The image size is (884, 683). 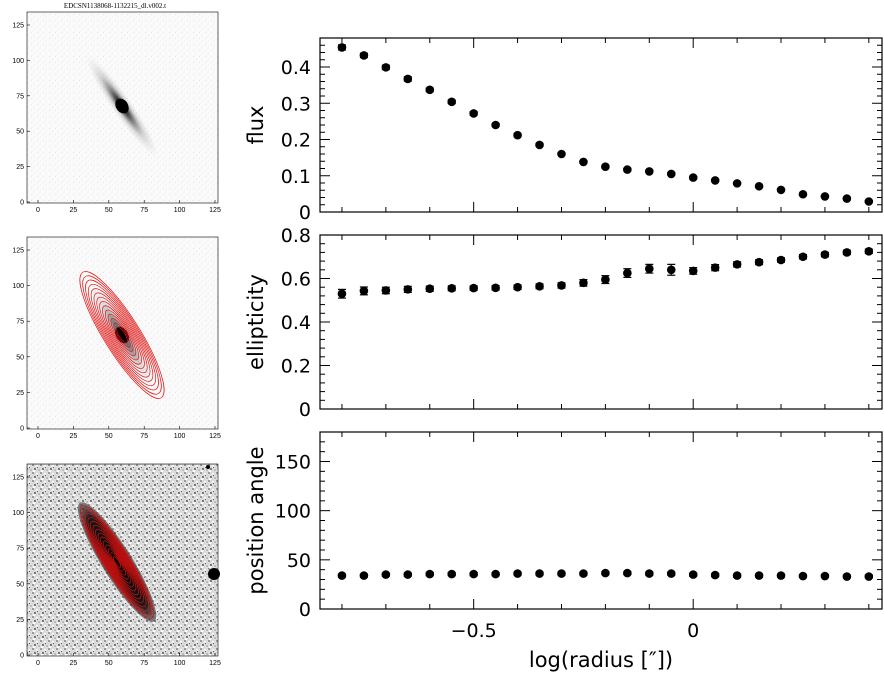 What do you see at coordinates (109, 663) in the screenshot?
I see `image-x-tick-label: 50` at bounding box center [109, 663].